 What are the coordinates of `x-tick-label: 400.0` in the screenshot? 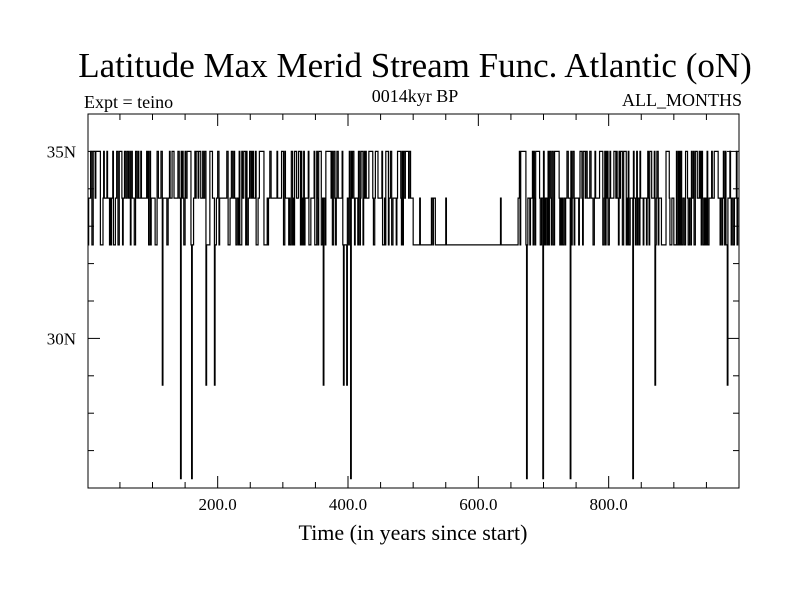 It's located at (348, 504).